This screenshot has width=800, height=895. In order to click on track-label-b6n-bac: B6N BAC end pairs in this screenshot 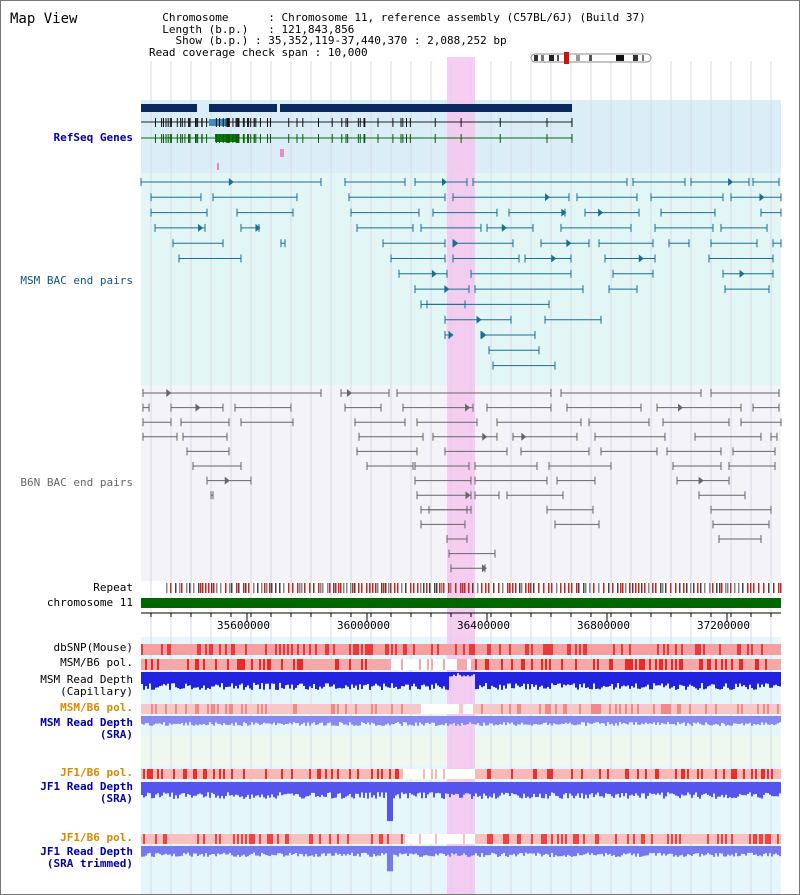, I will do `click(76, 482)`.